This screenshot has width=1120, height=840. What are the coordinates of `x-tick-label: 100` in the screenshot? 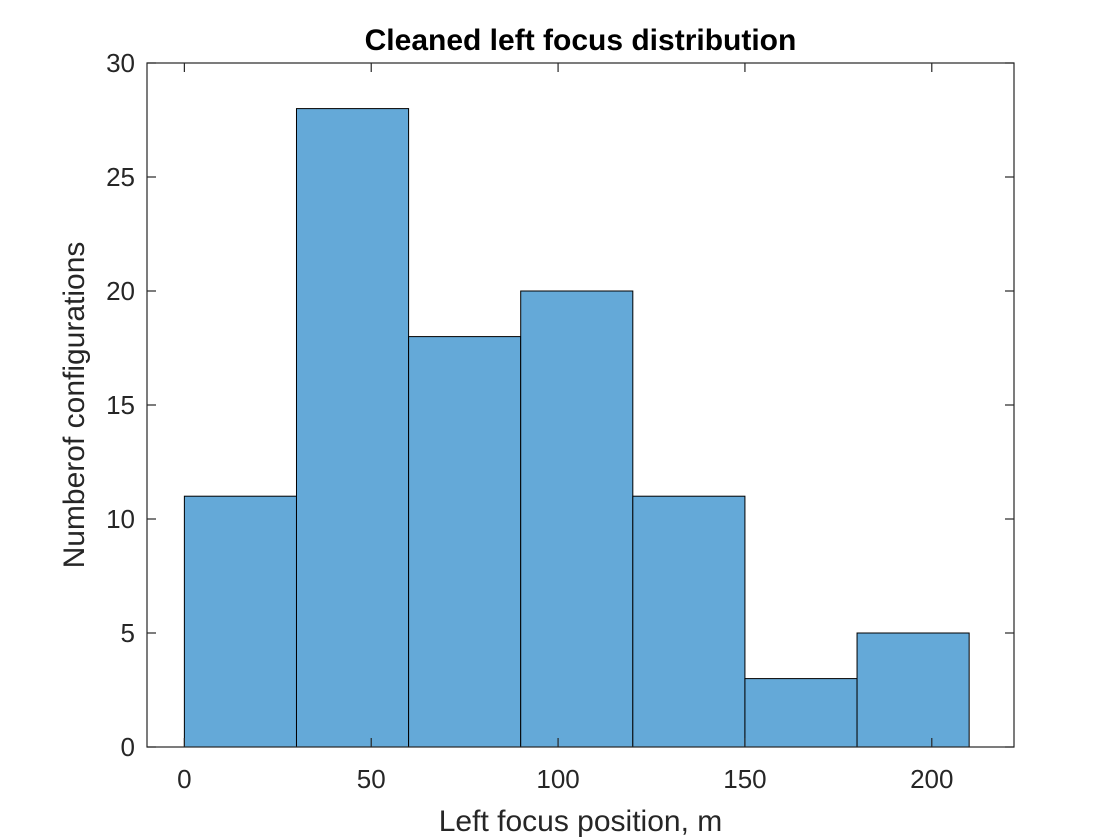 It's located at (557, 779).